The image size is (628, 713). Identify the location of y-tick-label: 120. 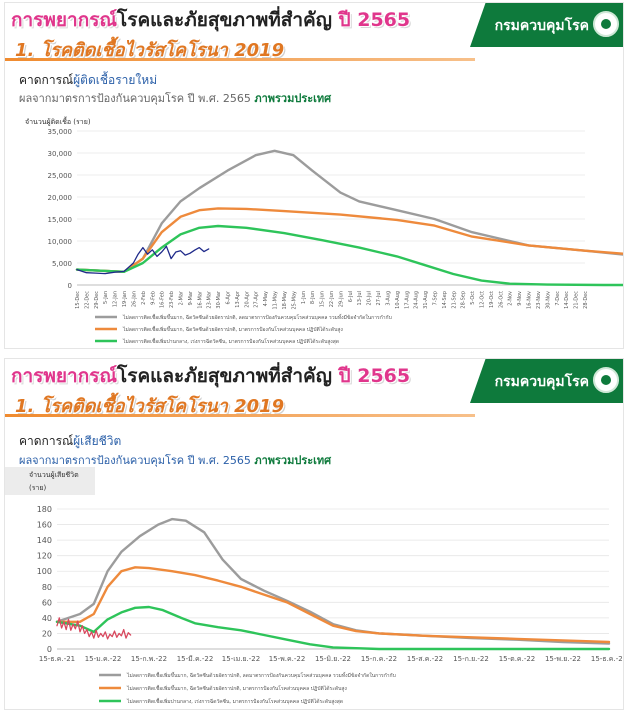
(44, 556).